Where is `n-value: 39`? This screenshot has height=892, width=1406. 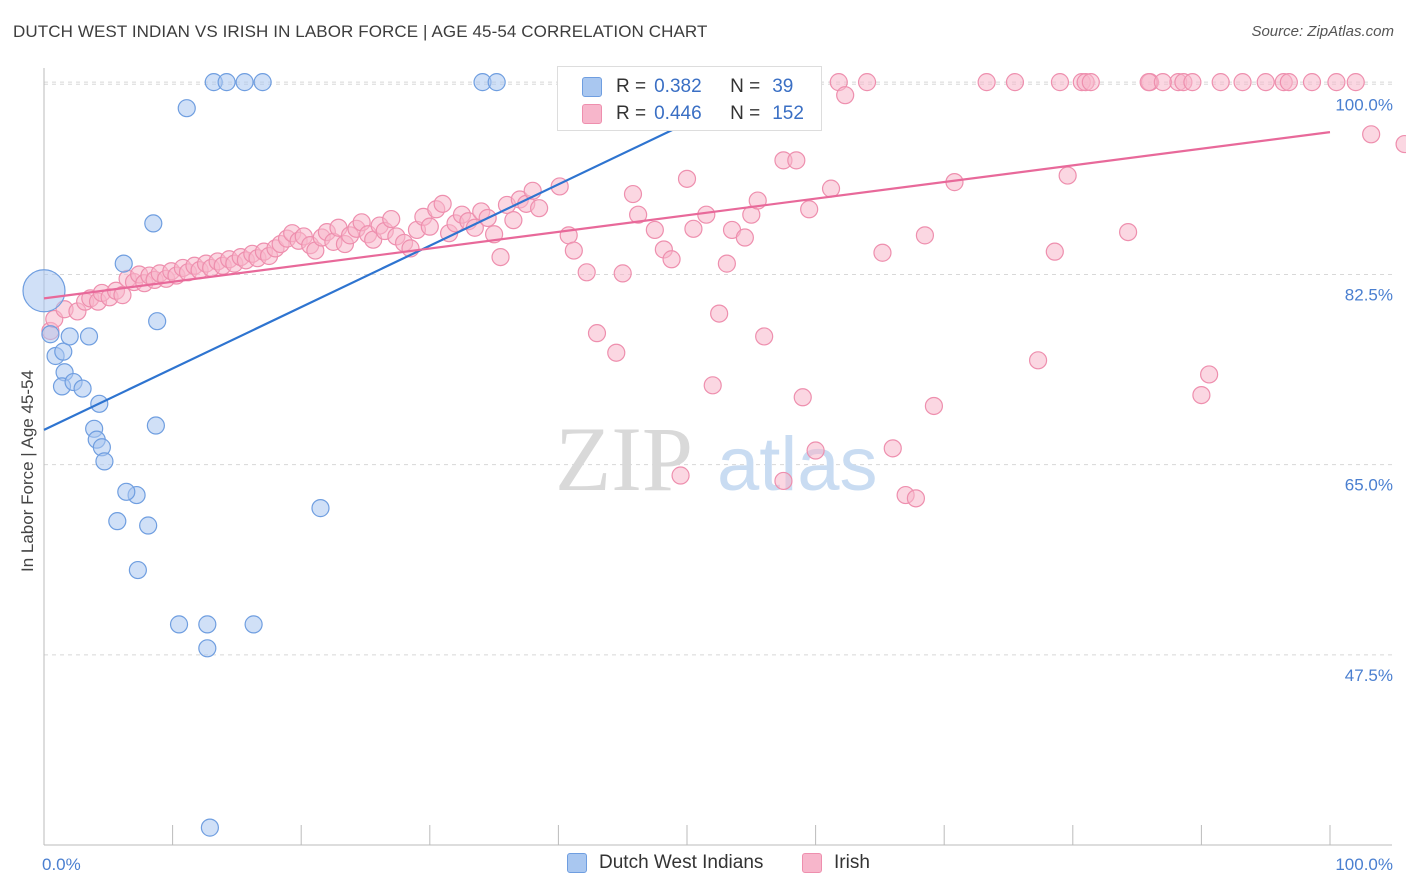 n-value: 39 is located at coordinates (783, 86).